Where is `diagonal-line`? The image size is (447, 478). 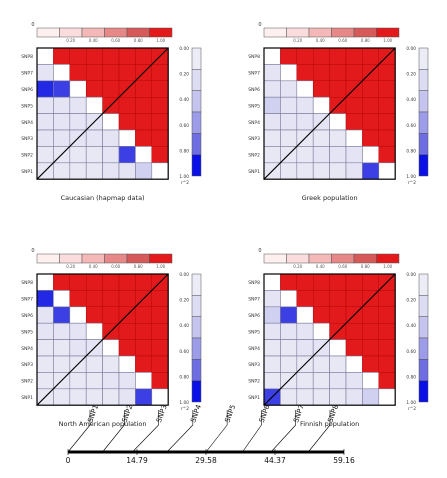 diagonal-line is located at coordinates (329, 339).